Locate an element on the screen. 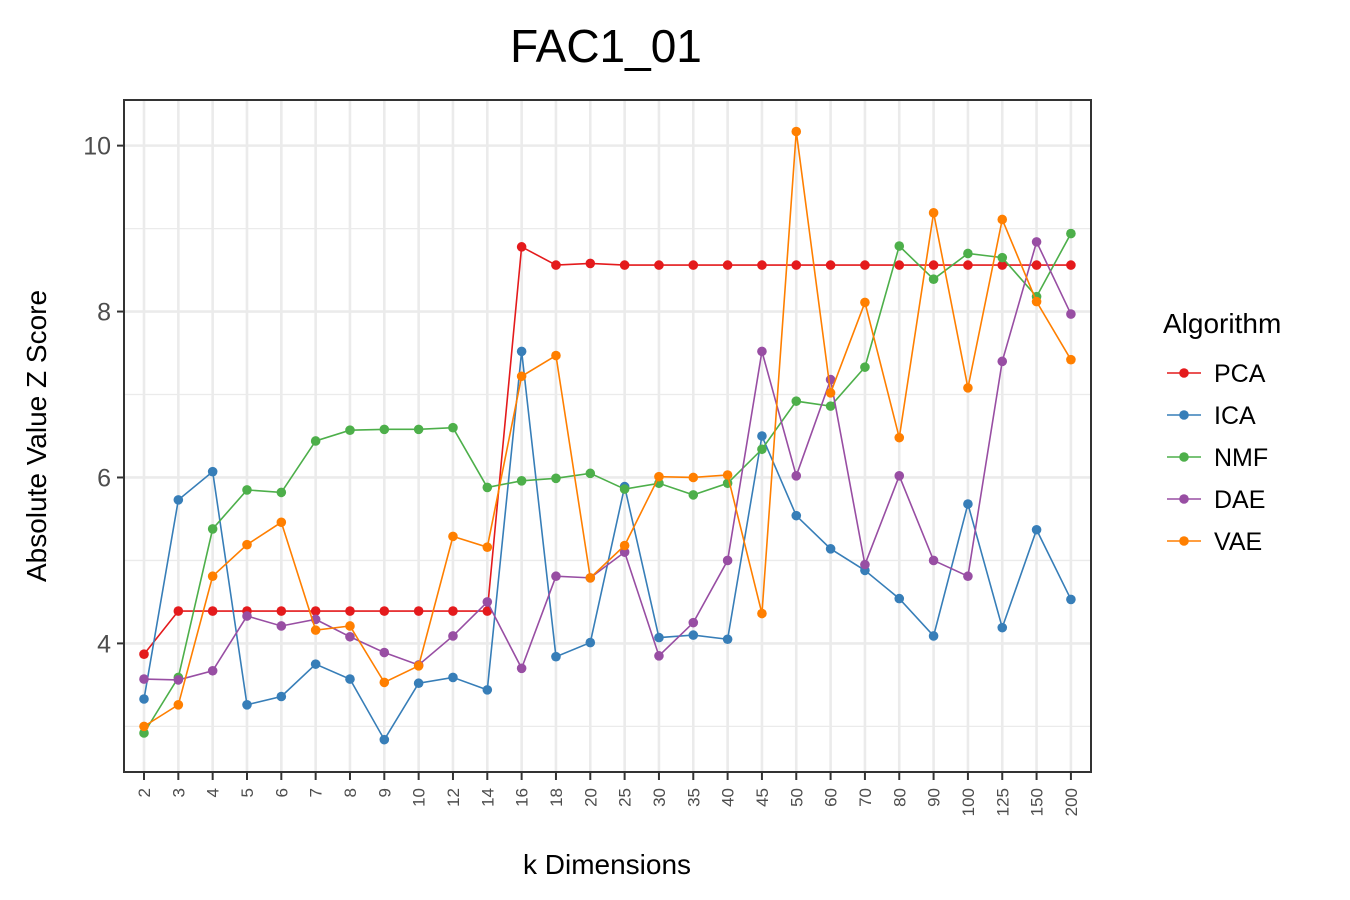 This screenshot has width=1350, height=900. legend-label: VAE is located at coordinates (1238, 542).